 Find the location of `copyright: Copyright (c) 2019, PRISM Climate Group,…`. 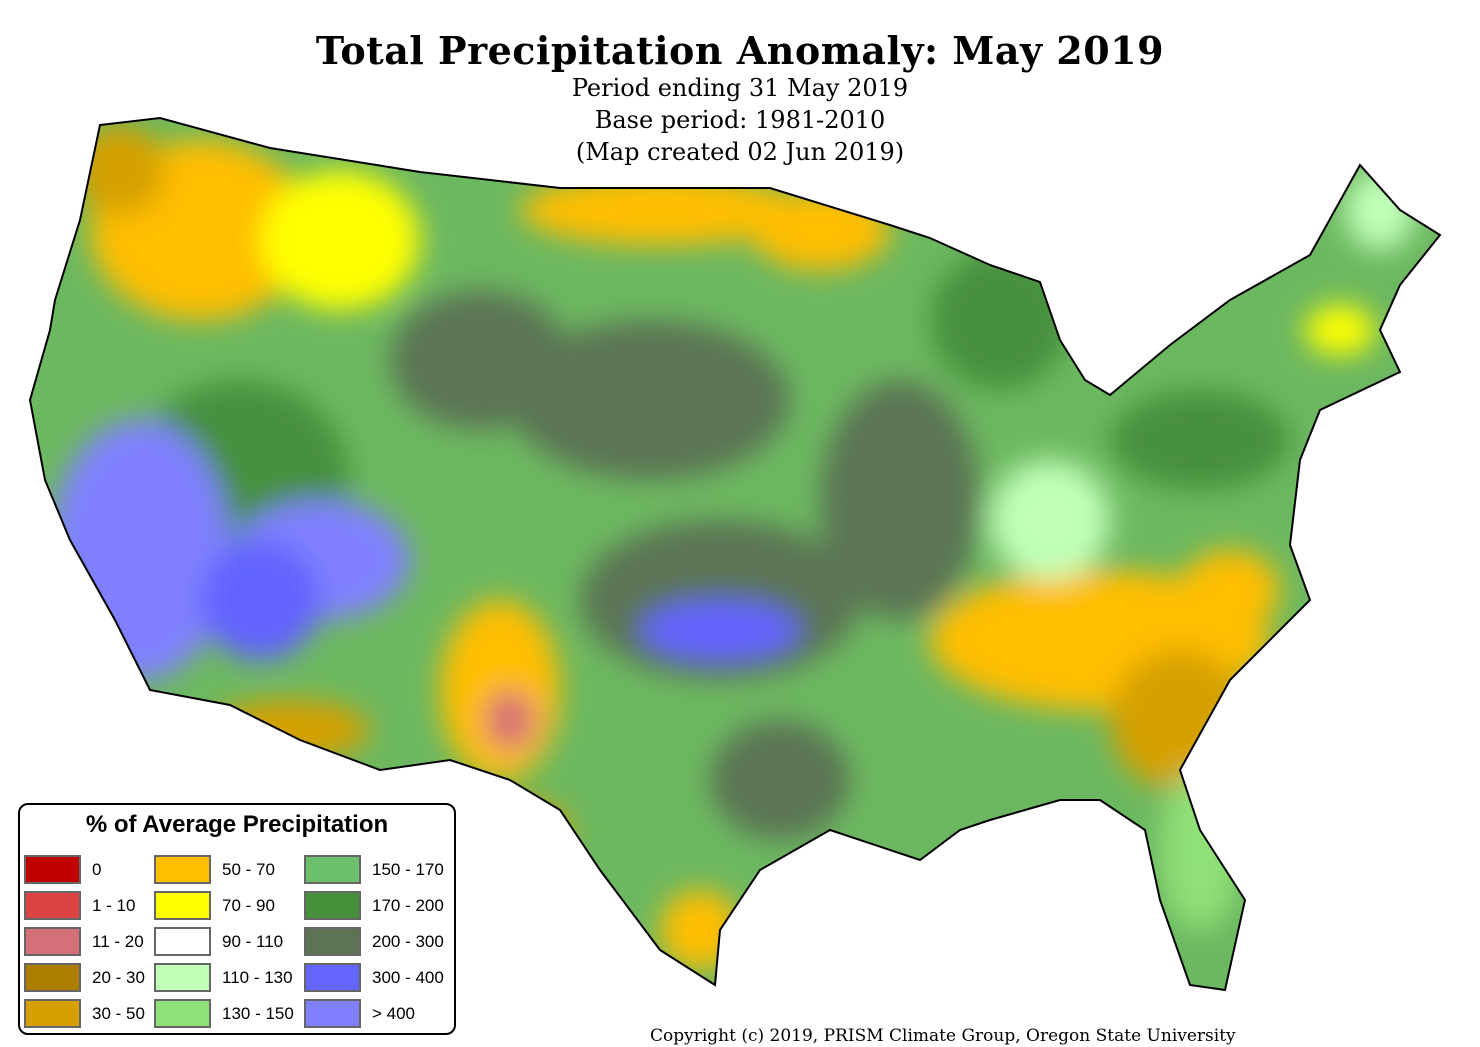

copyright: Copyright (c) 2019, PRISM Climate Group,… is located at coordinates (943, 1036).